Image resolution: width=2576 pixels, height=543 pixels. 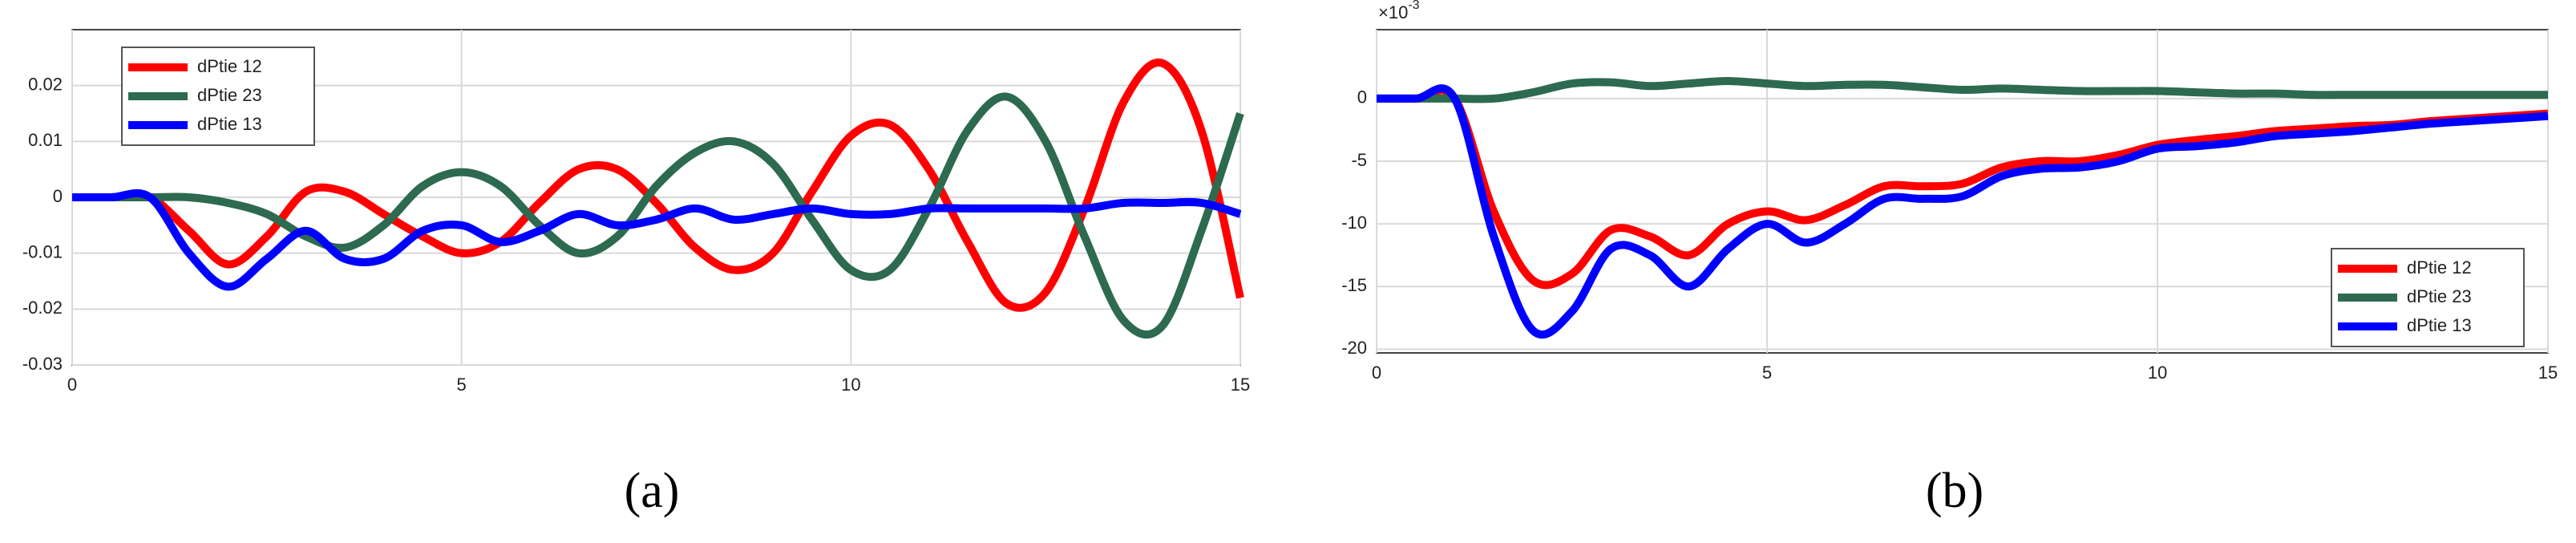 I want to click on y-tick-label: -0.03, so click(x=42, y=364).